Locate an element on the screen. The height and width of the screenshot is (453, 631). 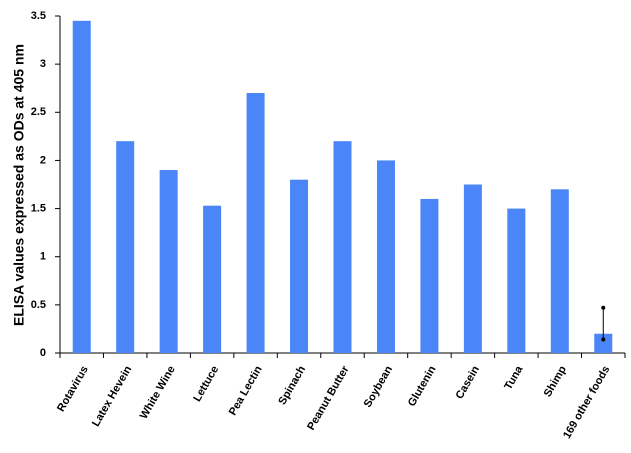
x-tick-label: Lettuce is located at coordinates (206, 384).